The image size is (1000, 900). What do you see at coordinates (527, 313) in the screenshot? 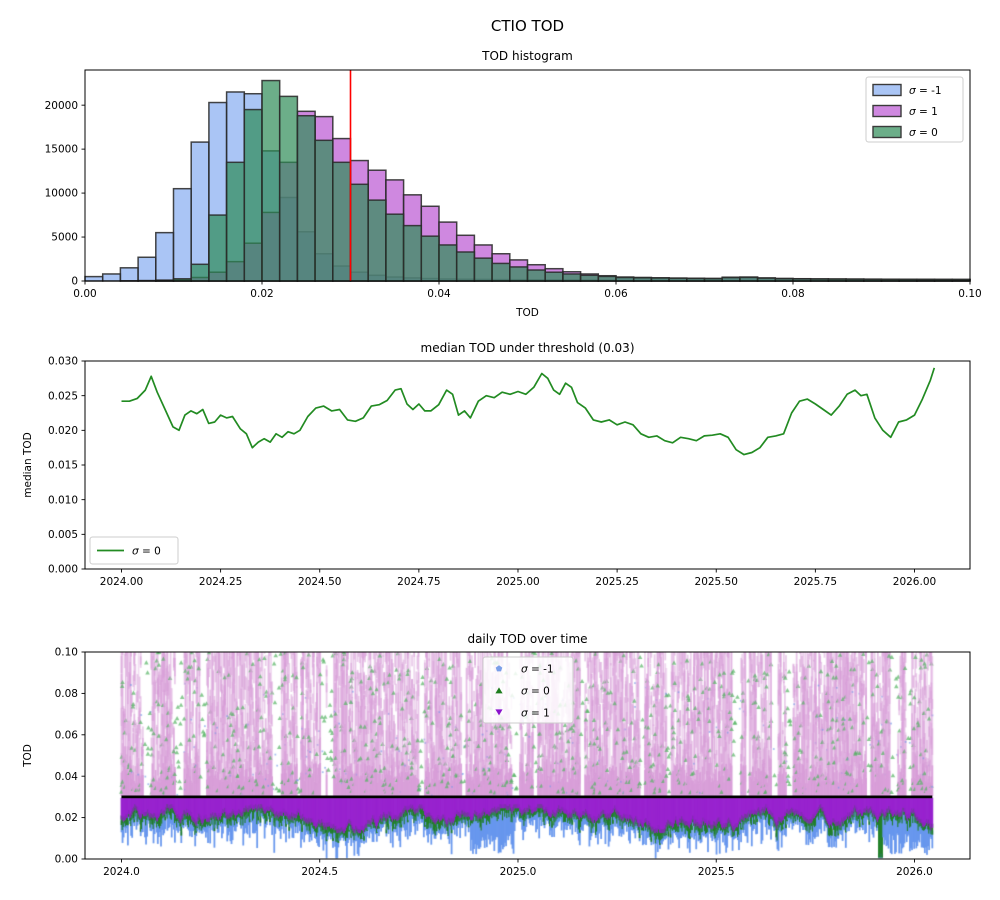
I see `hist-xlabel: TOD` at bounding box center [527, 313].